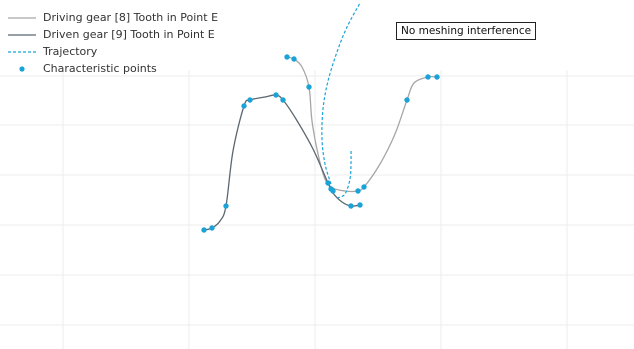 The width and height of the screenshot is (634, 349). Describe the element at coordinates (466, 31) in the screenshot. I see `interference-status-box: No meshing interference` at that location.